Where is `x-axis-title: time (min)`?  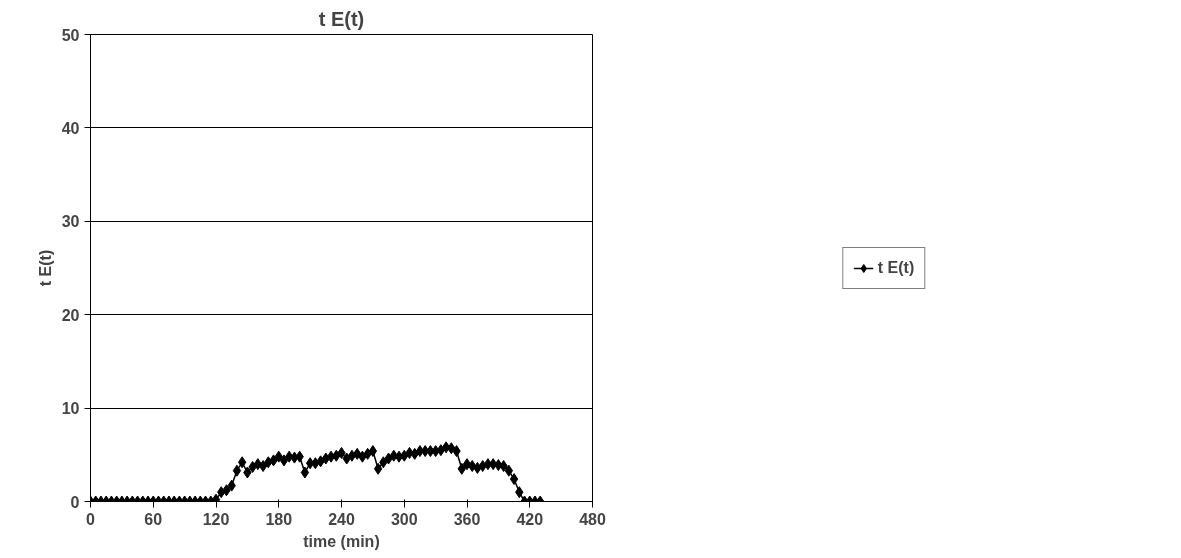 x-axis-title: time (min) is located at coordinates (341, 541).